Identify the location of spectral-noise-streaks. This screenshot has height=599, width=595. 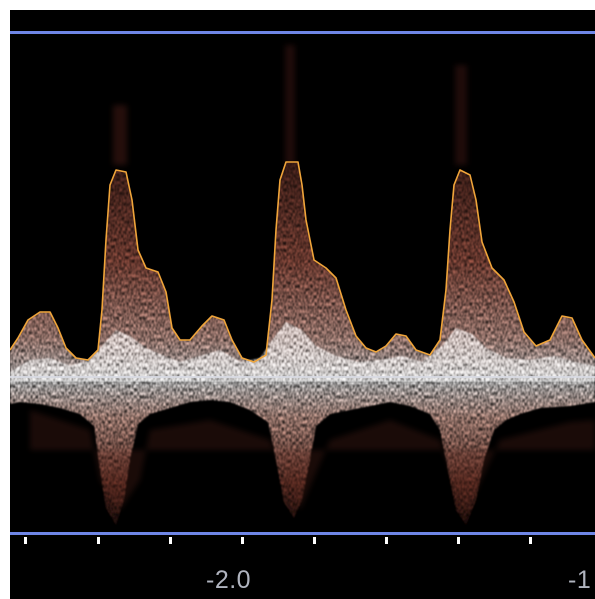
(290, 105).